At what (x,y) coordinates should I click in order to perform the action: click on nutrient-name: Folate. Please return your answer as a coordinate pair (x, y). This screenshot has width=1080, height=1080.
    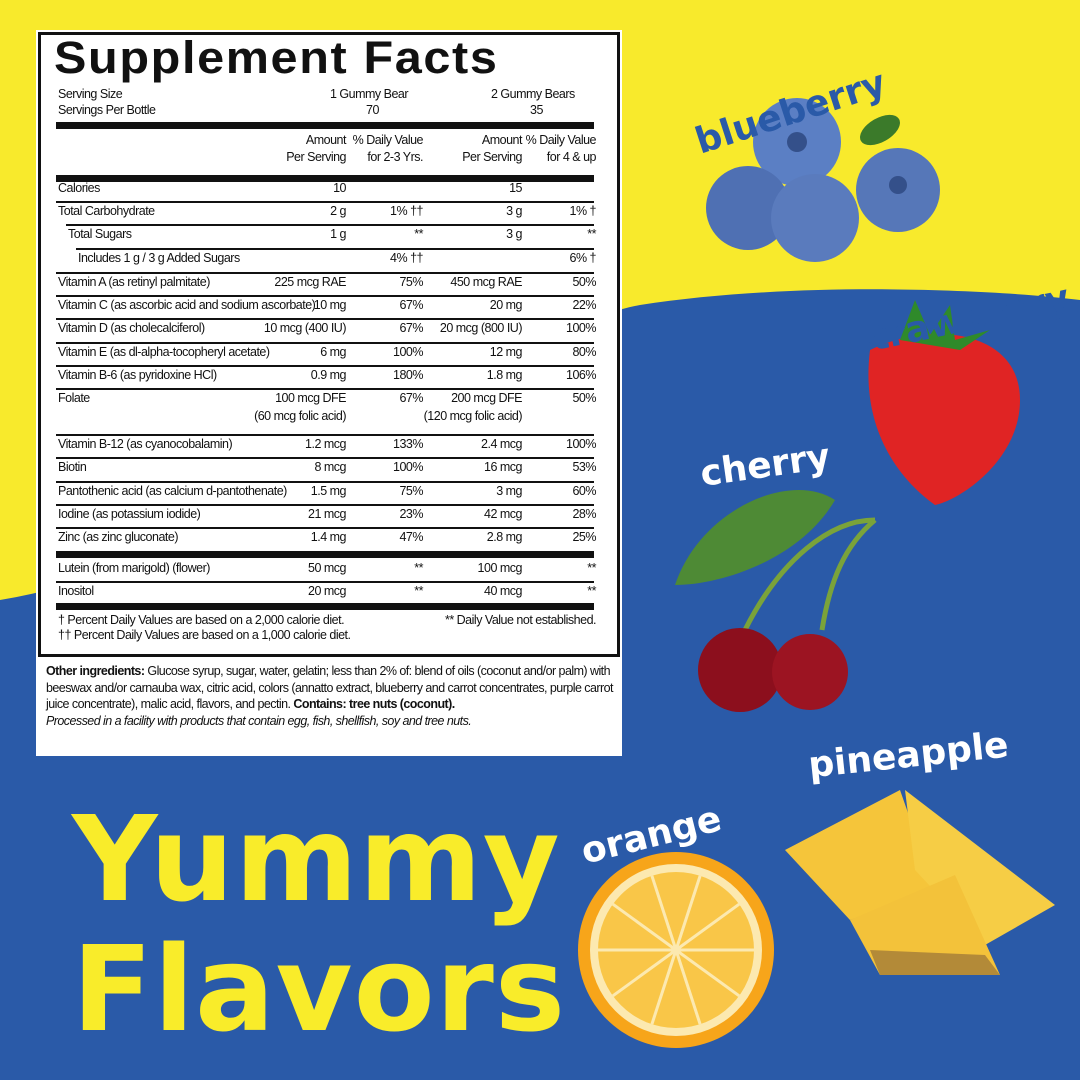
    Looking at the image, I should click on (74, 398).